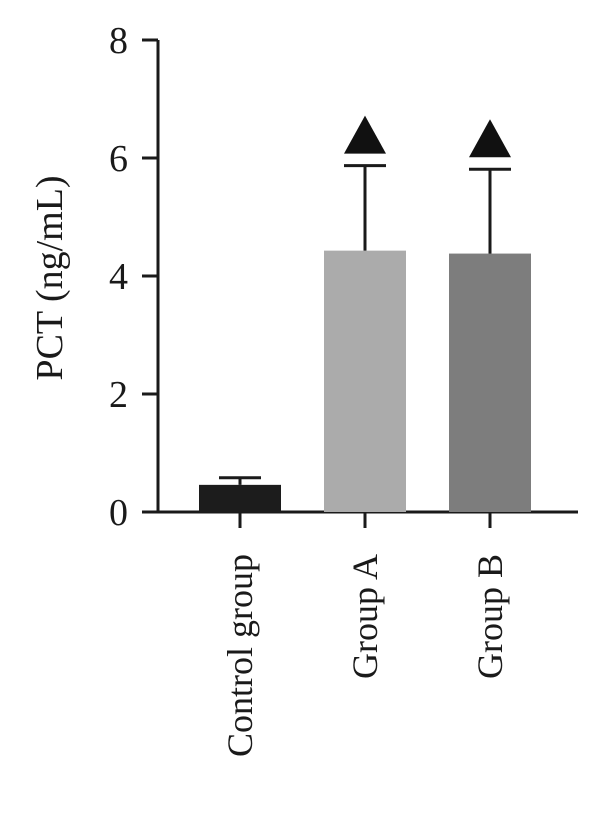 Image resolution: width=600 pixels, height=836 pixels. I want to click on x-tick-label: Group B, so click(490, 616).